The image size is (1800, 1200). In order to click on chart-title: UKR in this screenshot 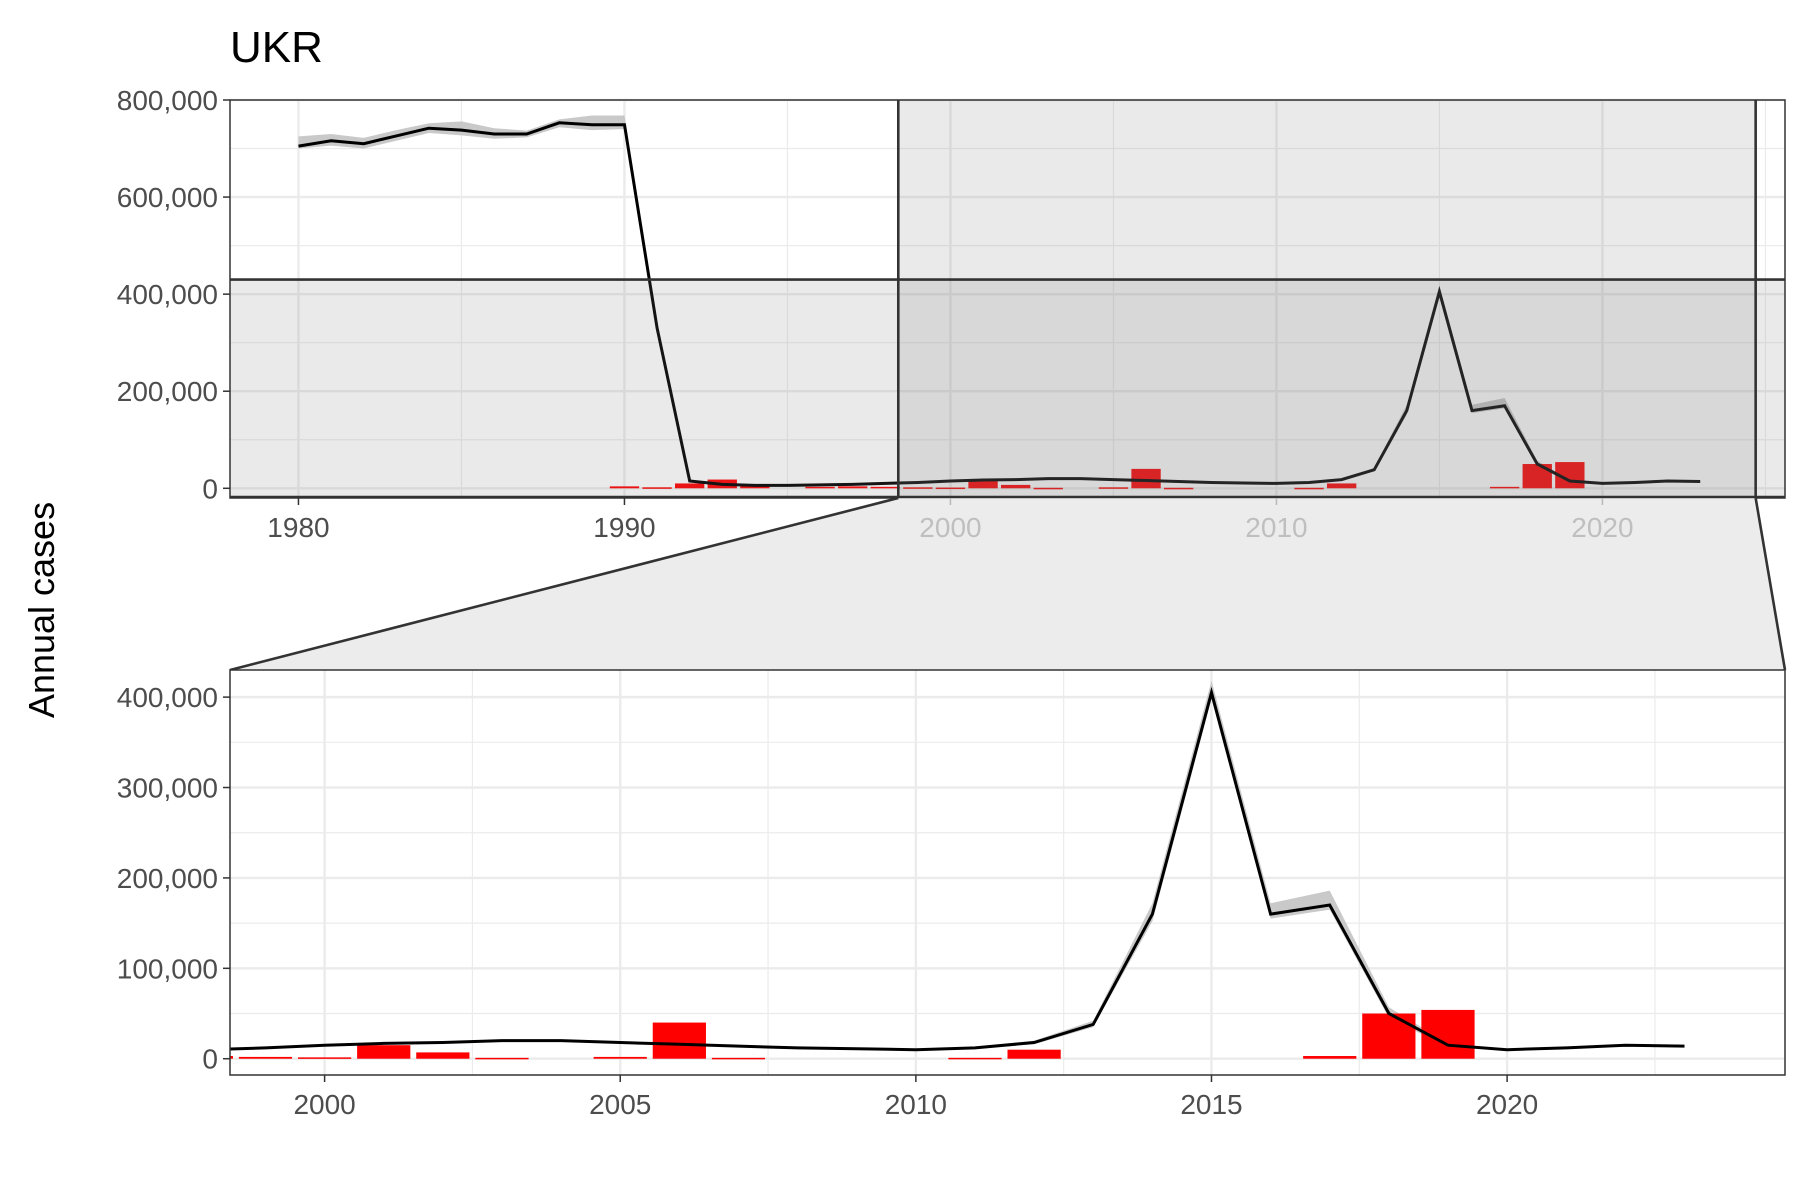, I will do `click(276, 47)`.